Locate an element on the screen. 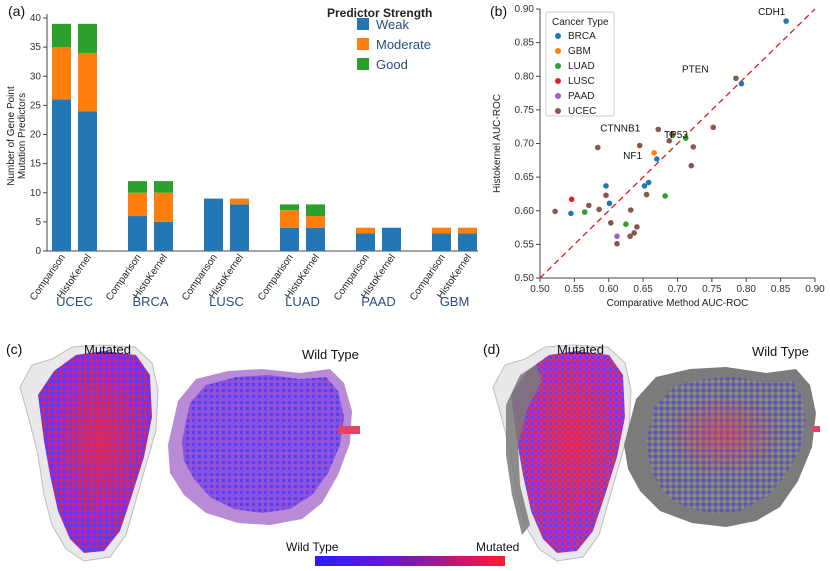  annotation-cdh1: CDH1 is located at coordinates (772, 12).